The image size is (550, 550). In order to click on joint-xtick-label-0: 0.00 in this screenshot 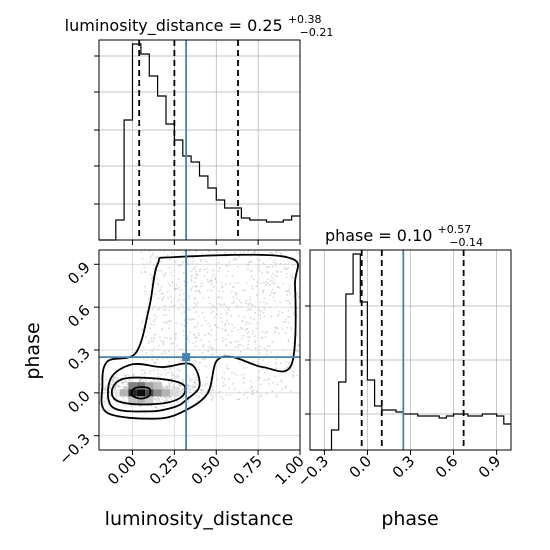, I will do `click(122, 470)`.